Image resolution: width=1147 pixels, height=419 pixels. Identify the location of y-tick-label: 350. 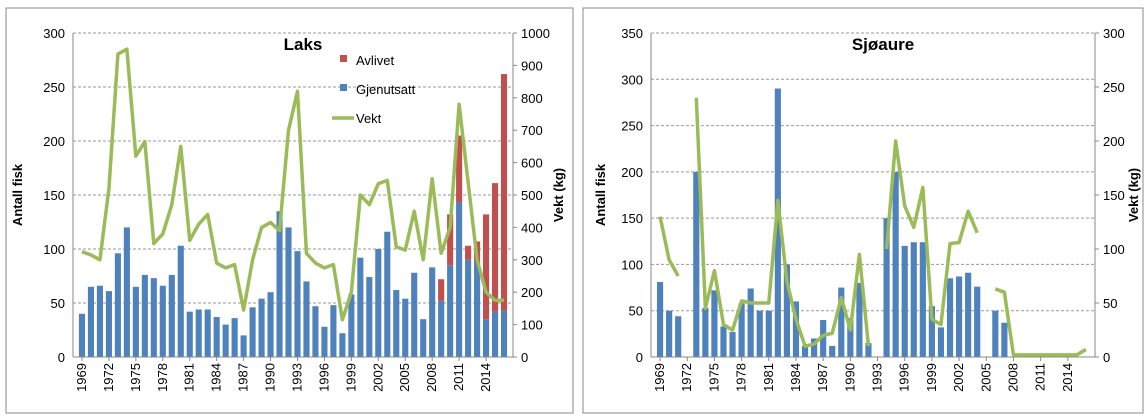
(632, 33).